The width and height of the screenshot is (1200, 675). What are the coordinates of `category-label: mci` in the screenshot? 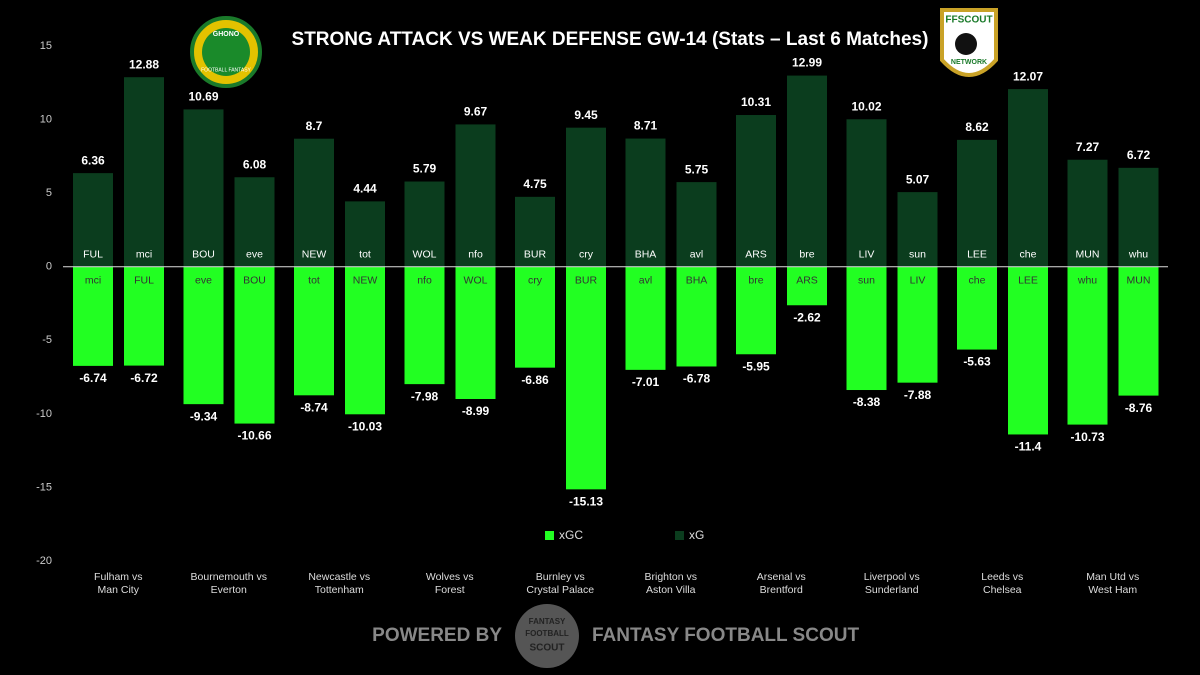 It's located at (144, 254).